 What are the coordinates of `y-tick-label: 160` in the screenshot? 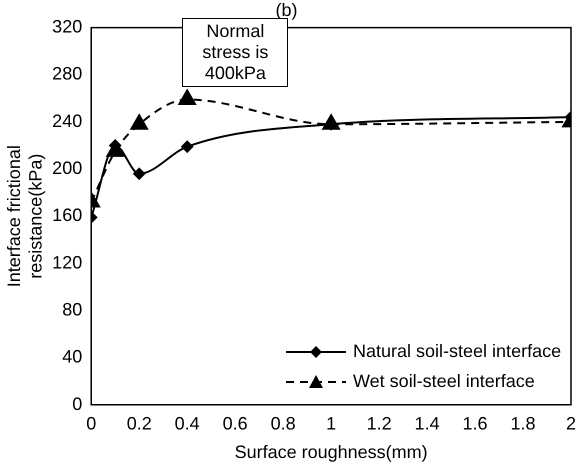 It's located at (67, 215).